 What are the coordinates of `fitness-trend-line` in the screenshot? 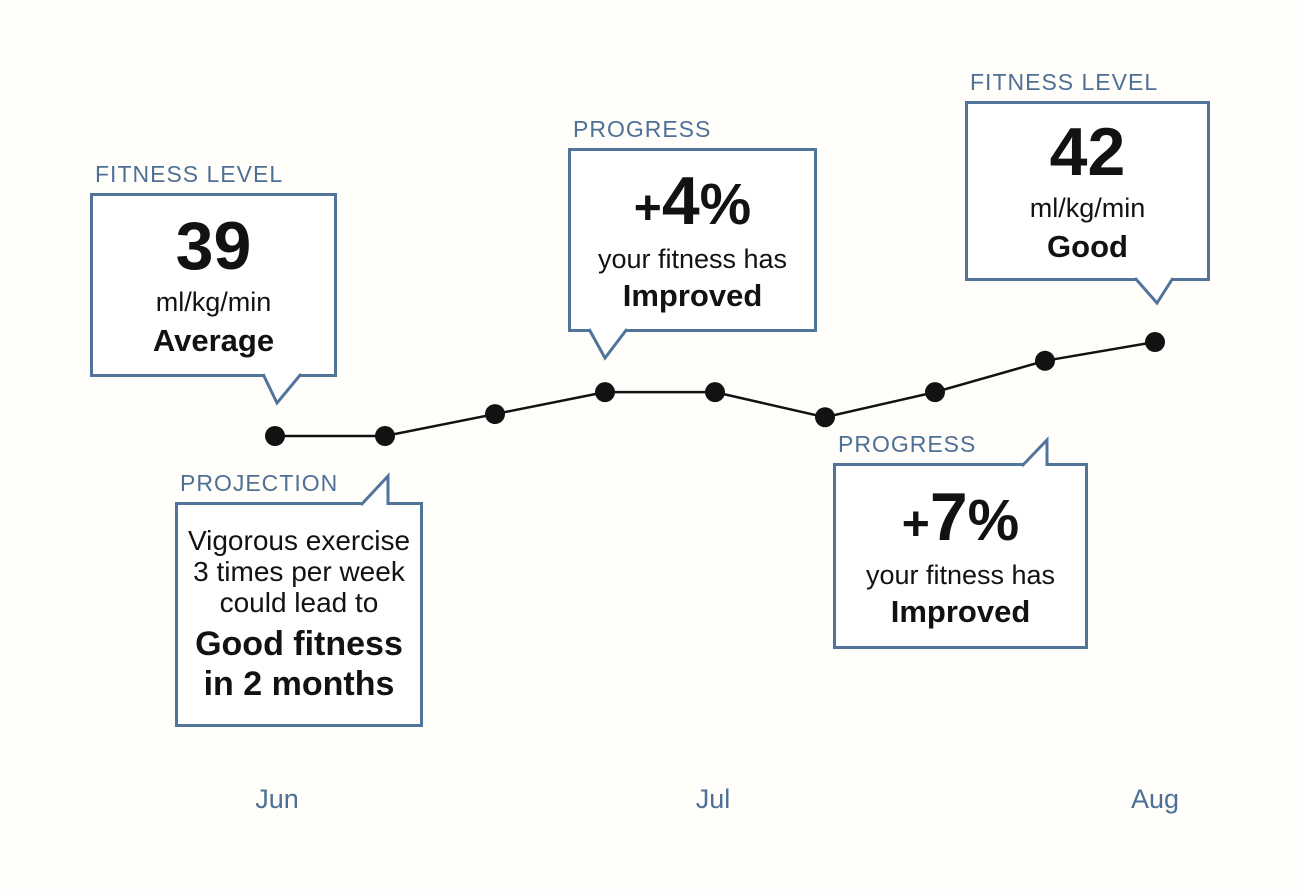 It's located at (715, 389).